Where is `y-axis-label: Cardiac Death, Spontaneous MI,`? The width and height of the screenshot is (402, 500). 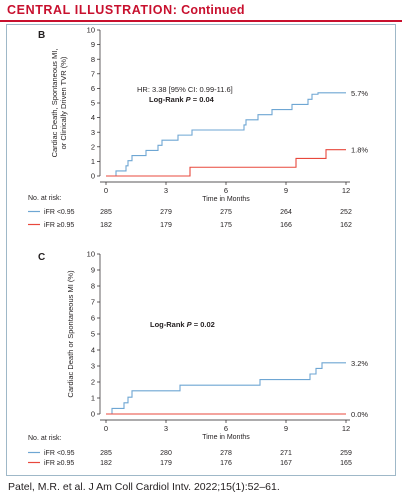 y-axis-label: Cardiac Death, Spontaneous MI, is located at coordinates (54, 103).